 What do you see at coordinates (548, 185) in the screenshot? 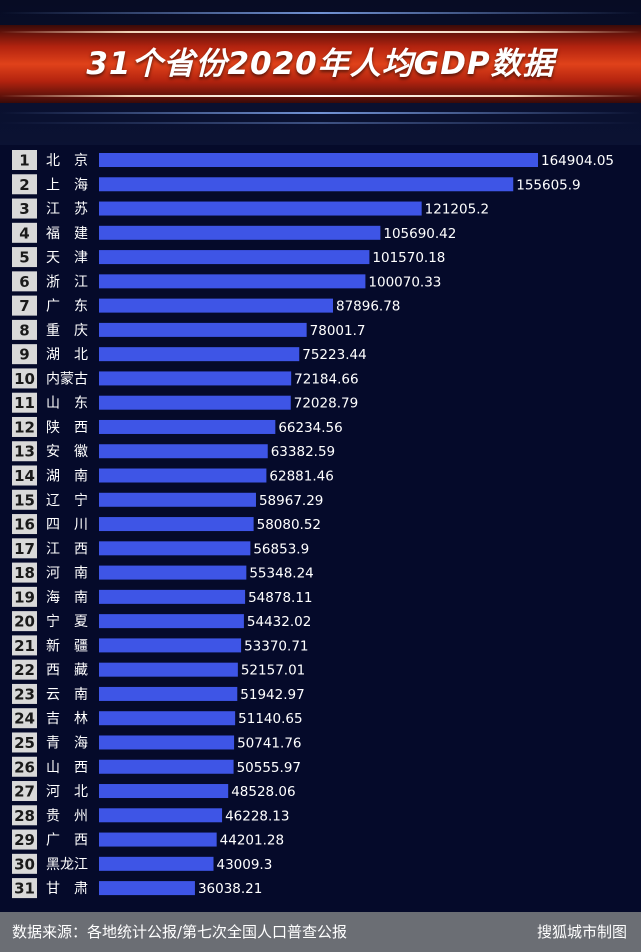
I see `value-label: 155605.9` at bounding box center [548, 185].